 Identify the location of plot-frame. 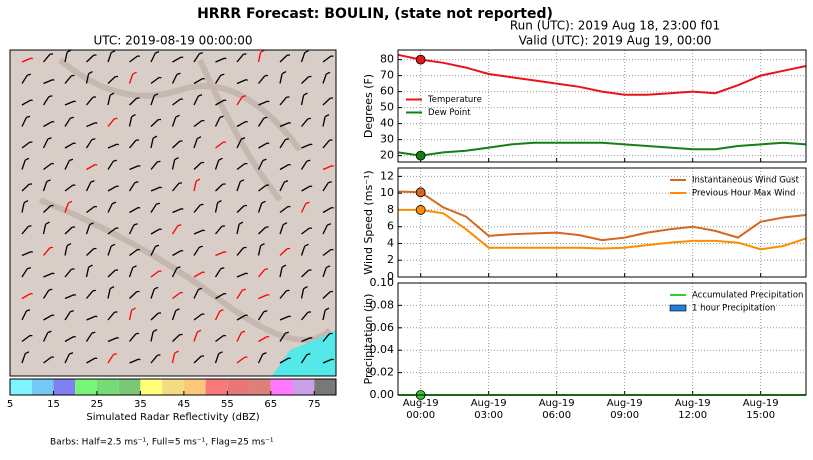
(602, 106).